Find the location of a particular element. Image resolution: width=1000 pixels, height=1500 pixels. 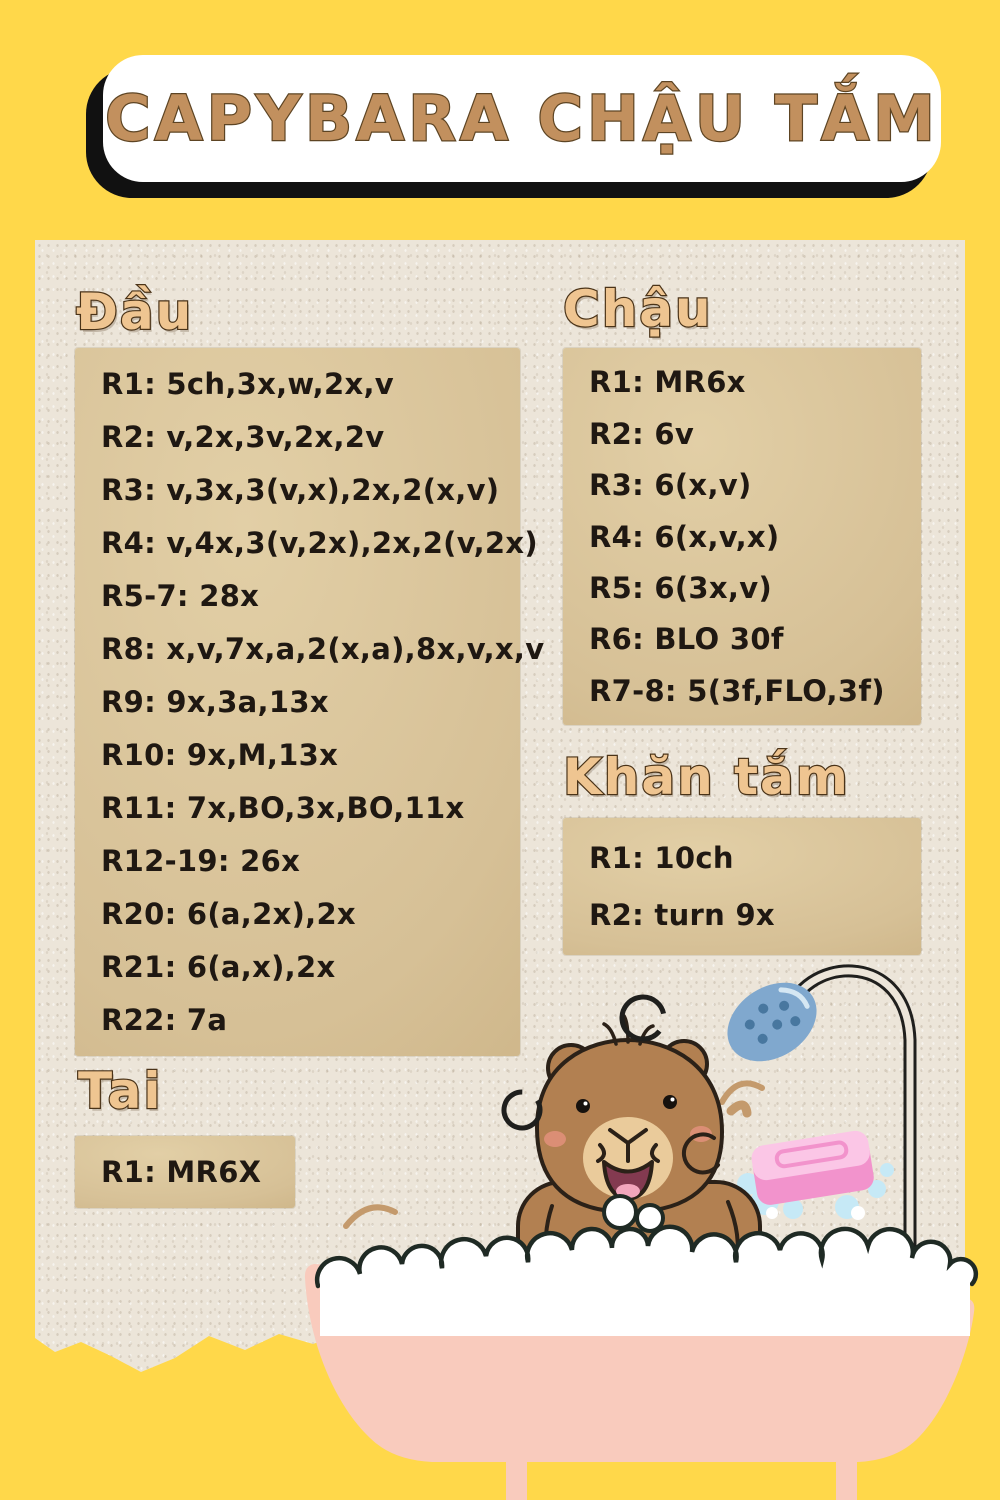

pattern-row: R22: 7a is located at coordinates (164, 1020).